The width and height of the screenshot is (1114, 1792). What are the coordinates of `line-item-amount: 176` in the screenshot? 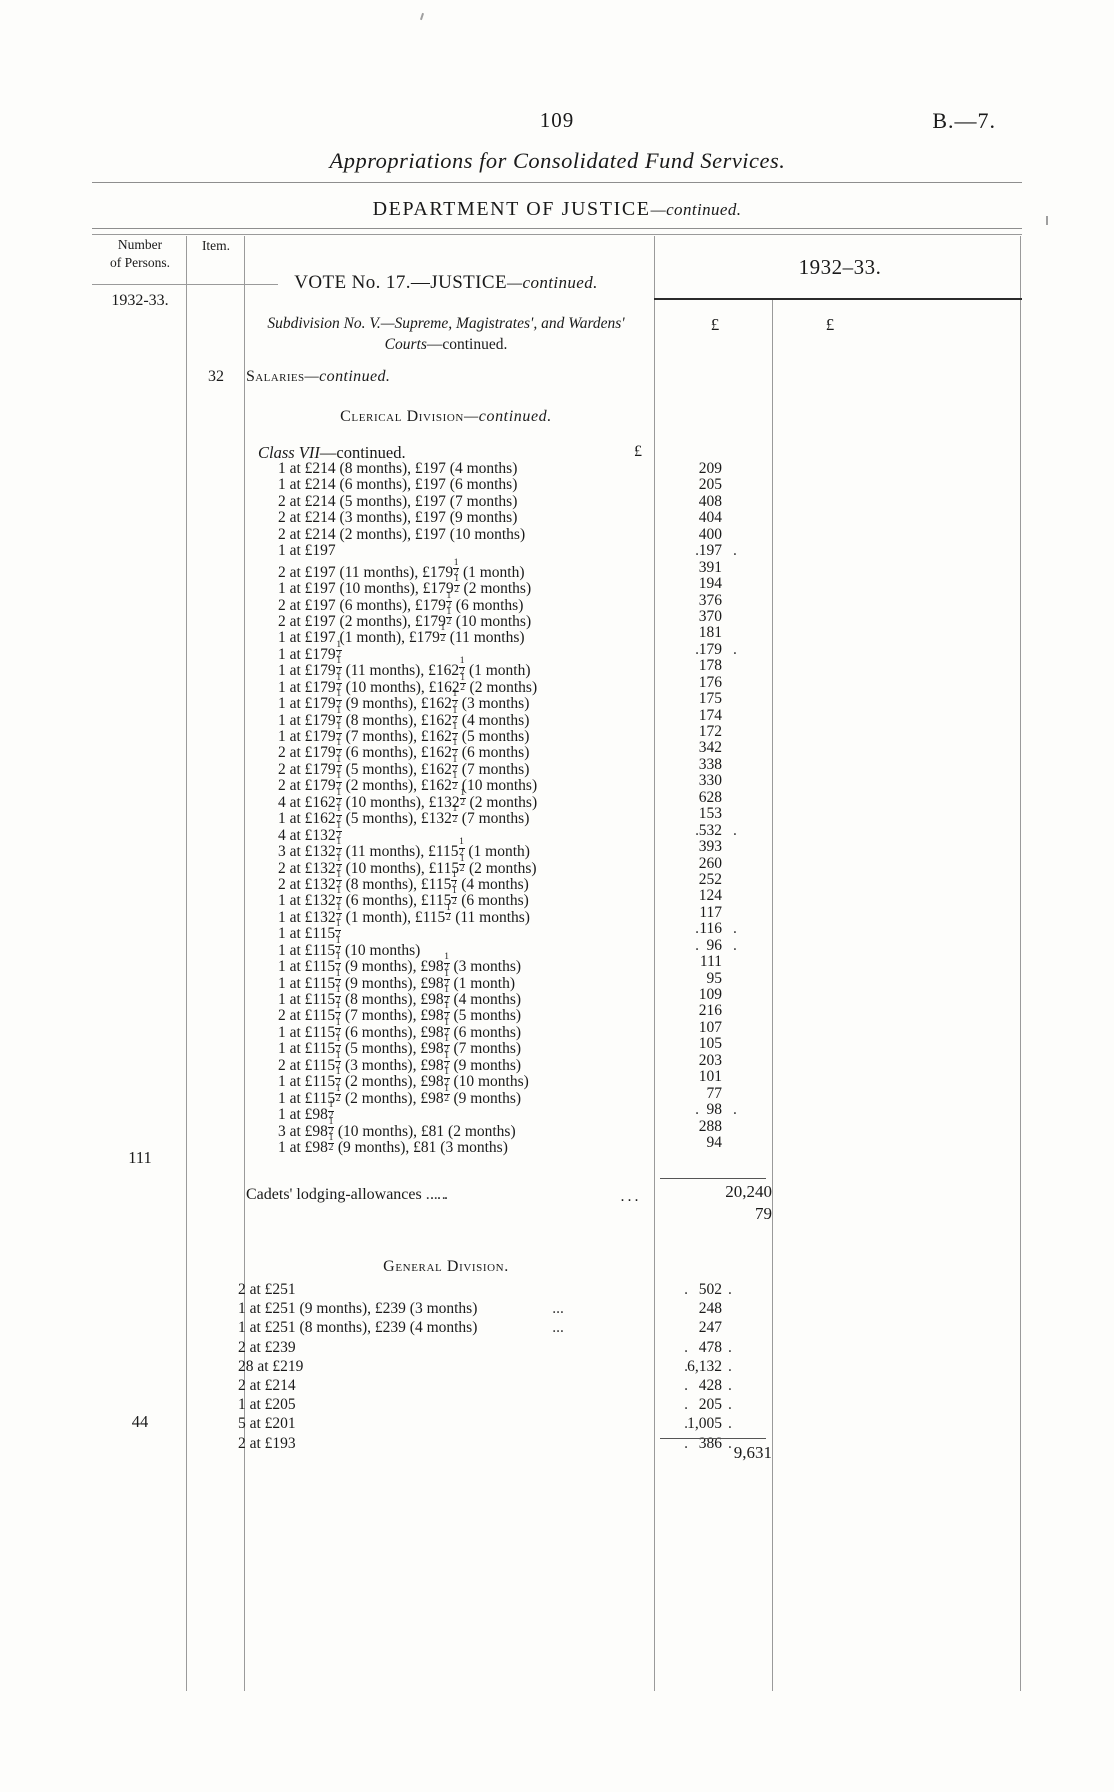 It's located at (710, 682).